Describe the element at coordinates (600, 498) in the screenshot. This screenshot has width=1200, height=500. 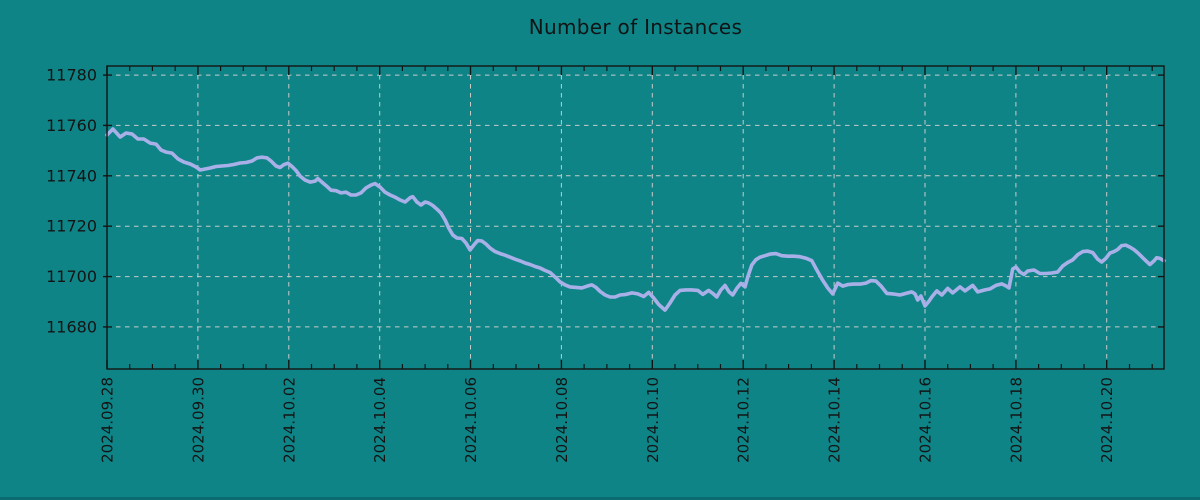
I see `window-bottom-edge` at that location.